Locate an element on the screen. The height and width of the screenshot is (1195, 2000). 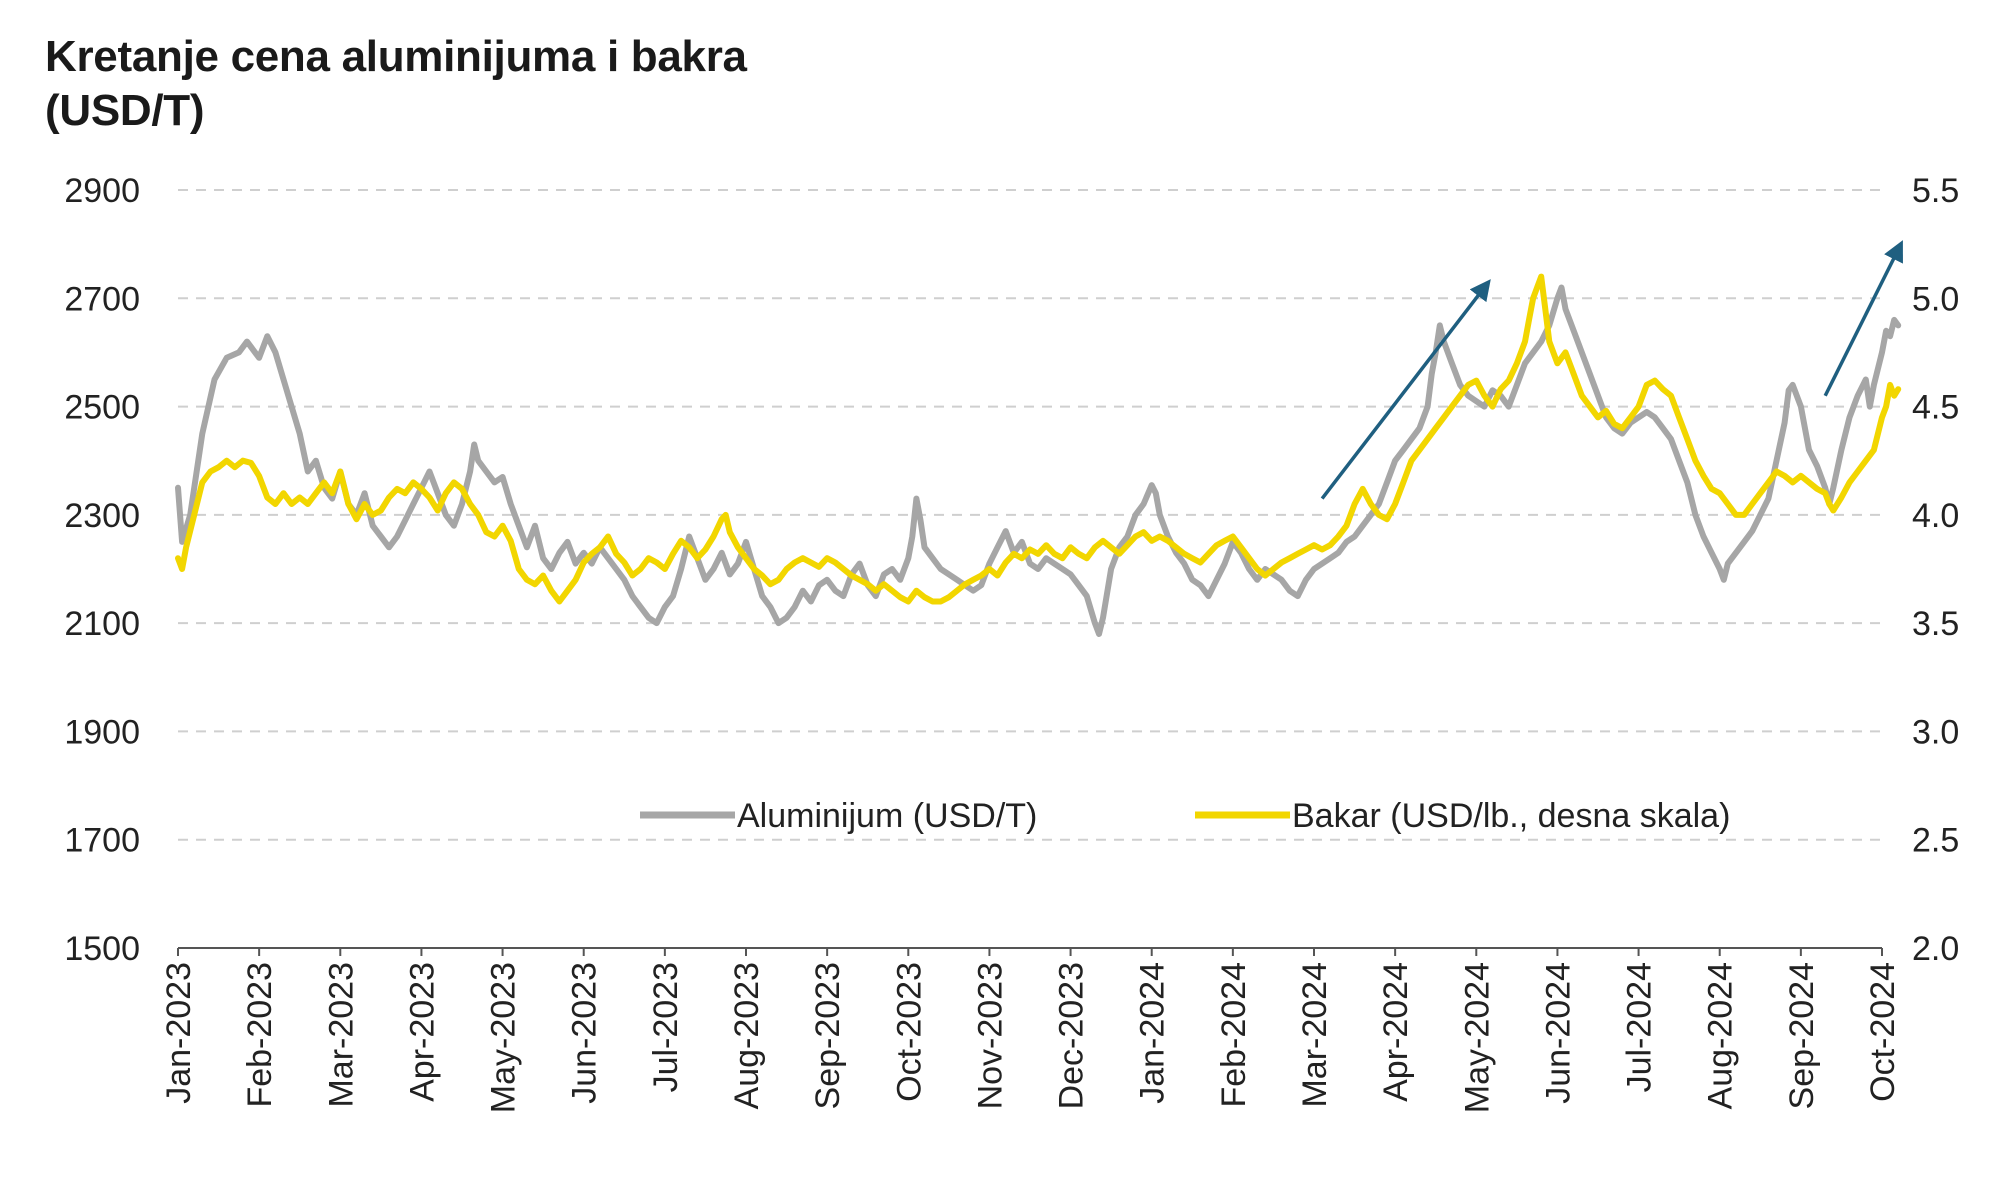
right-tick-label: 5.0 is located at coordinates (1935, 299).